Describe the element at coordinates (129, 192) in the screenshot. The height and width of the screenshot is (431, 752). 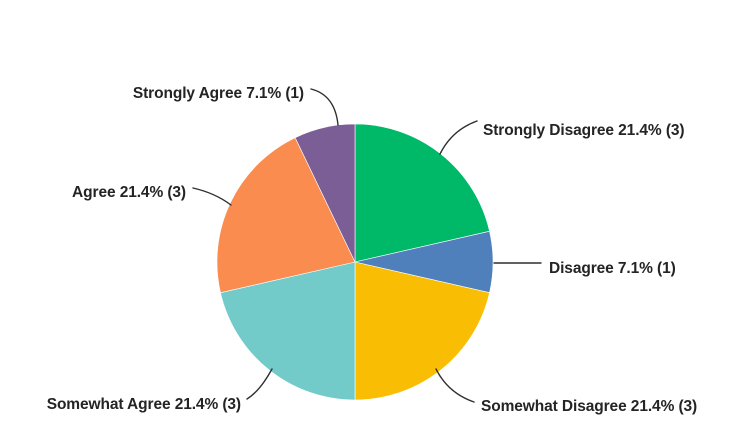
I see `slice-label-agree: Agree 21.4% (3)` at that location.